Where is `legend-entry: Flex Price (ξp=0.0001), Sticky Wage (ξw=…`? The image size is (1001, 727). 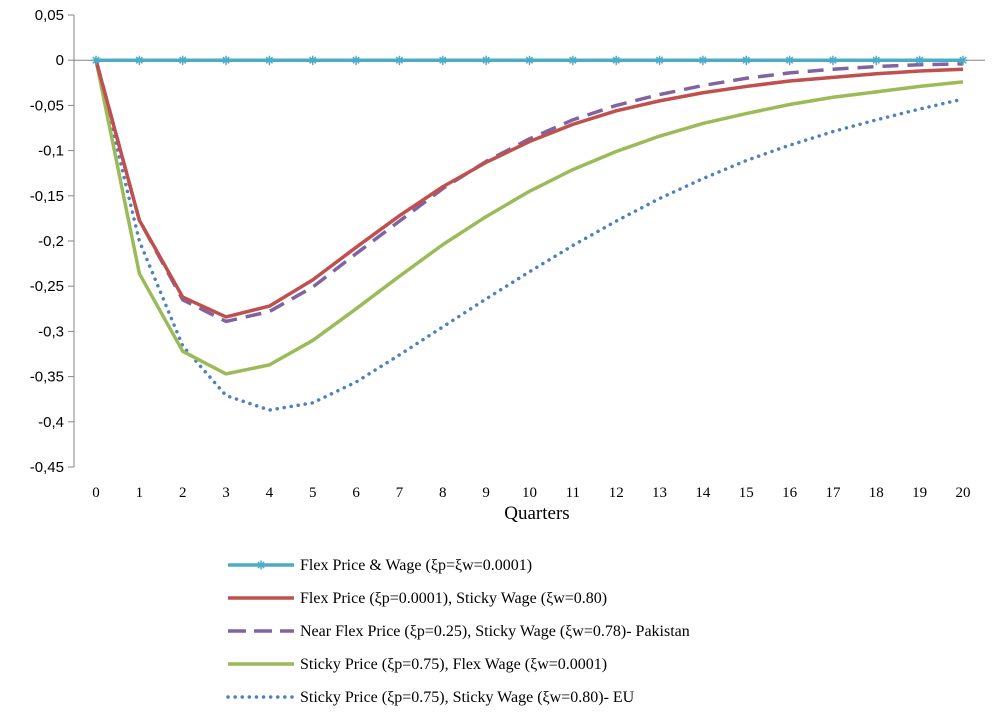 legend-entry: Flex Price (ξp=0.0001), Sticky Wage (ξw=… is located at coordinates (417, 598).